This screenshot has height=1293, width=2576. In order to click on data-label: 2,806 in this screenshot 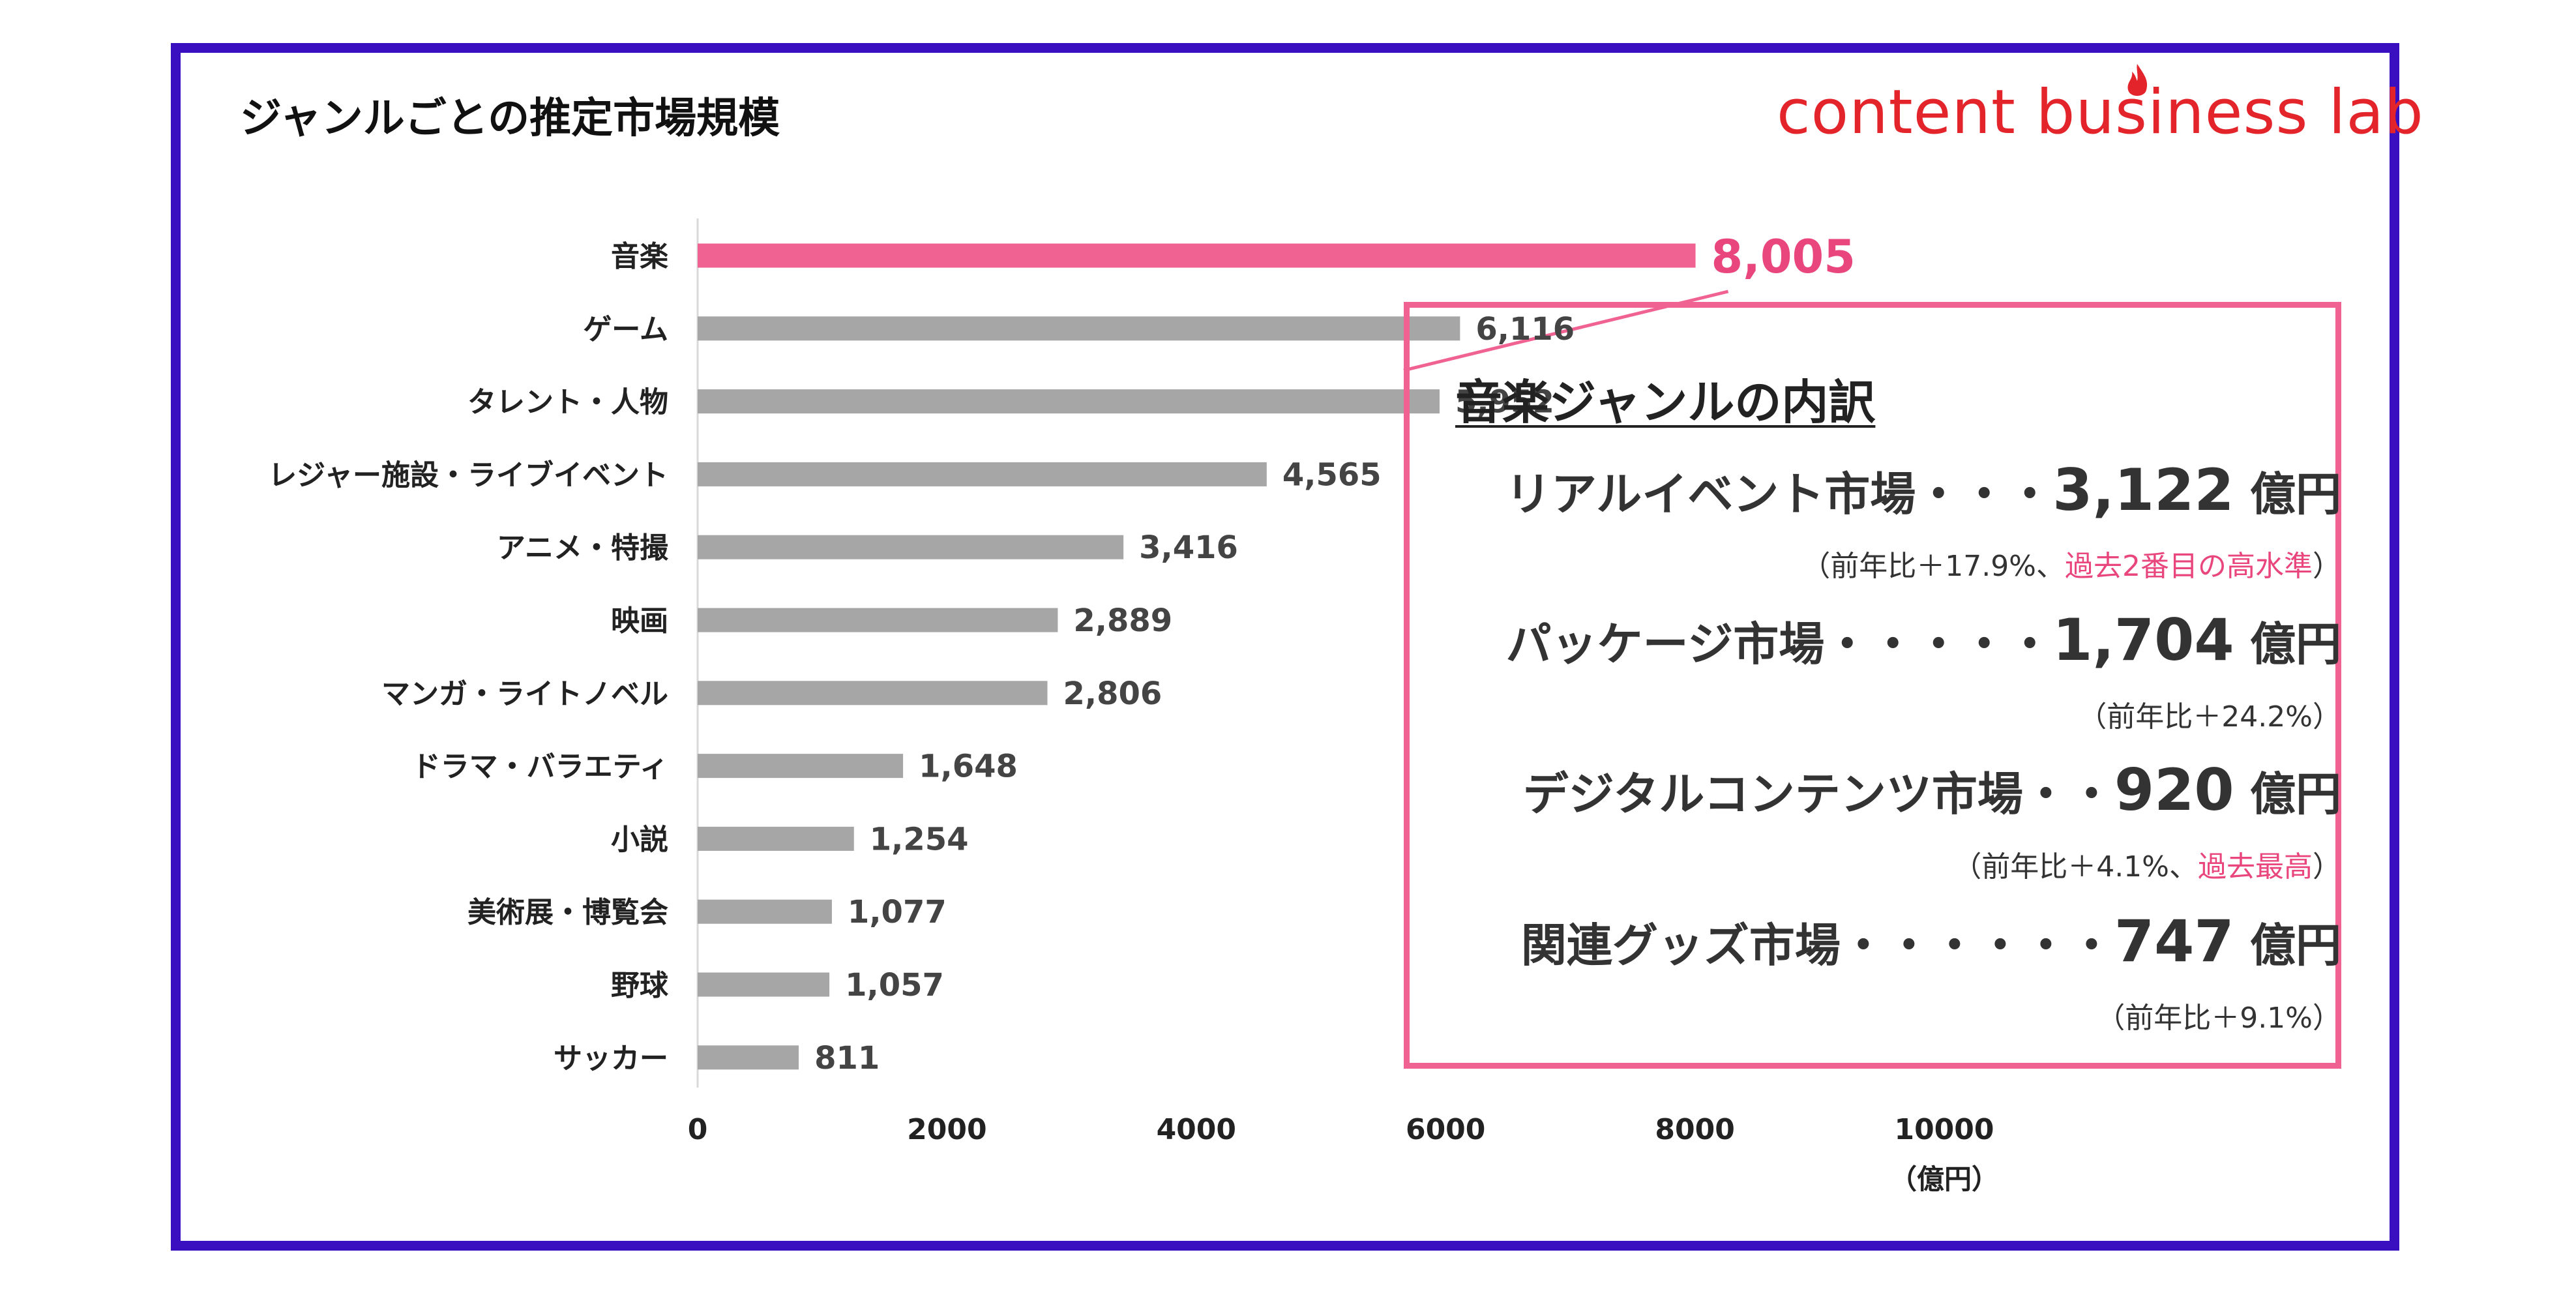, I will do `click(1112, 694)`.